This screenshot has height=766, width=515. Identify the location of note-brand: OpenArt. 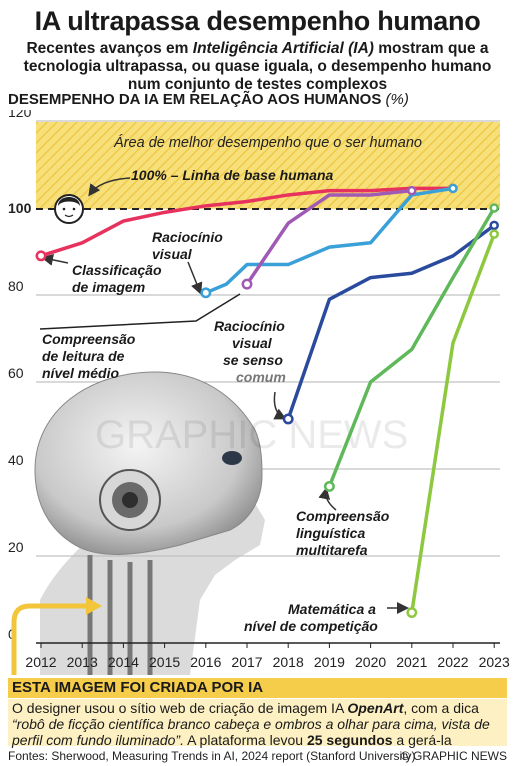
(375, 708).